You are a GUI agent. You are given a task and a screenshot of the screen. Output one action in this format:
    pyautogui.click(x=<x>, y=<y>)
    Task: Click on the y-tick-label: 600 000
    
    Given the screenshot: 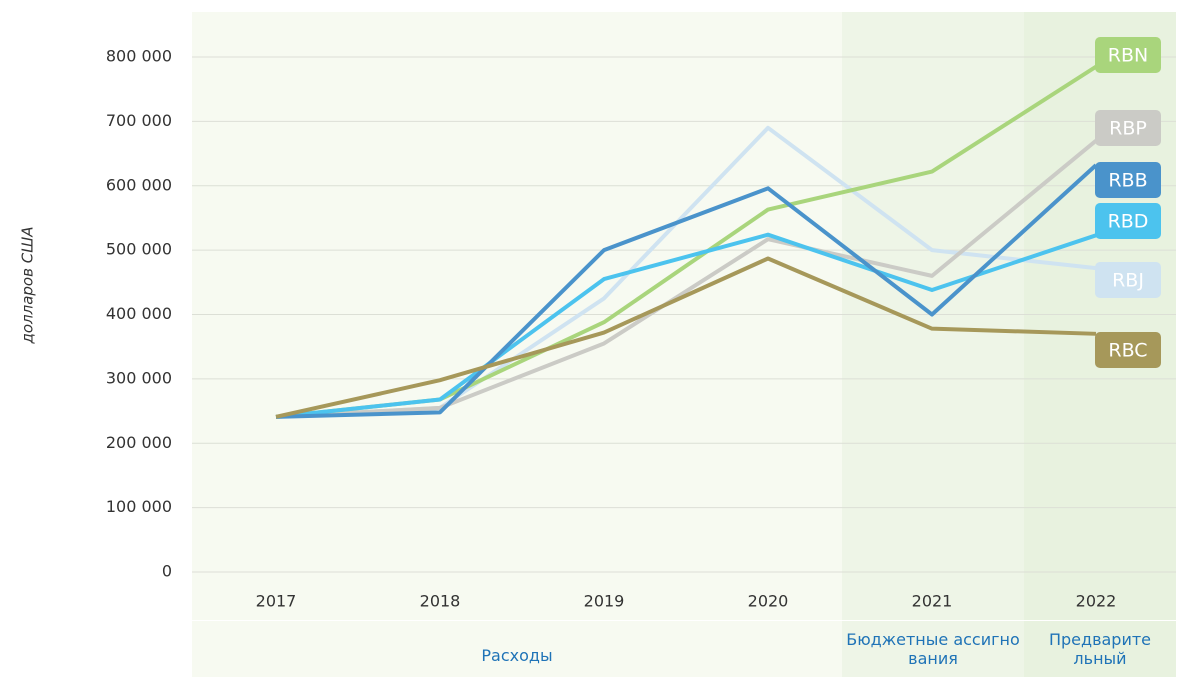 What is the action you would take?
    pyautogui.click(x=139, y=184)
    